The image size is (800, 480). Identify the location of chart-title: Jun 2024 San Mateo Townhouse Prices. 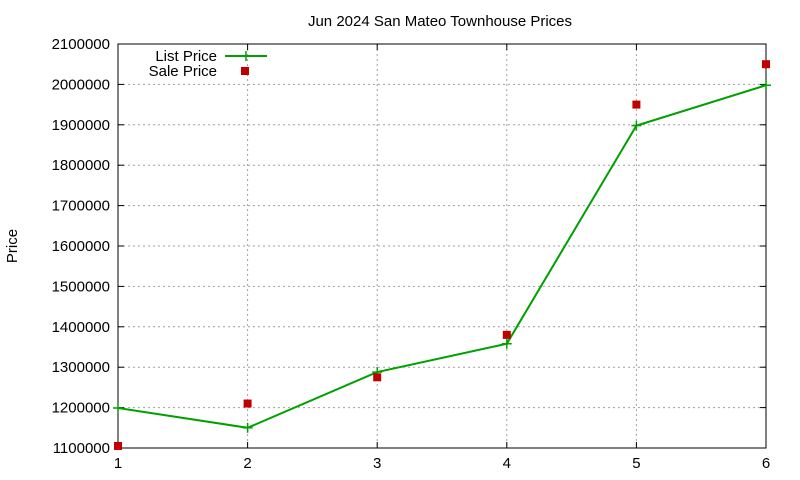
(440, 21).